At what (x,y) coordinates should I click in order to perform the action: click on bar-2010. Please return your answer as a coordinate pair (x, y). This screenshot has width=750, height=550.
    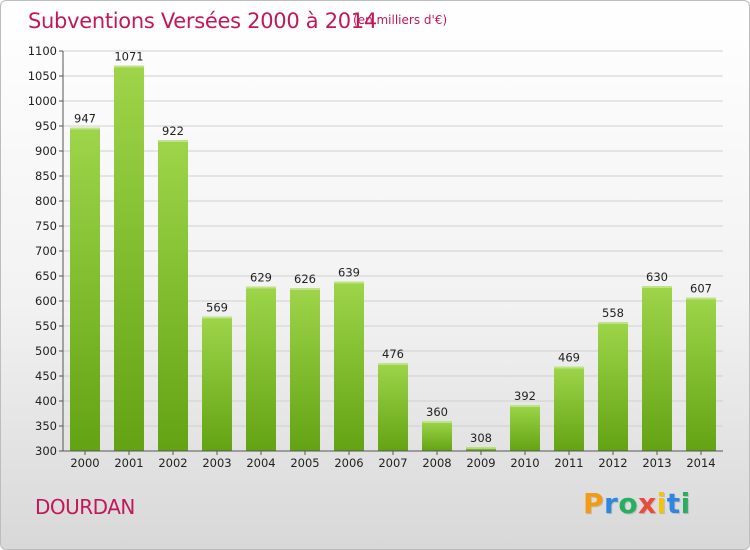
    Looking at the image, I should click on (525, 428).